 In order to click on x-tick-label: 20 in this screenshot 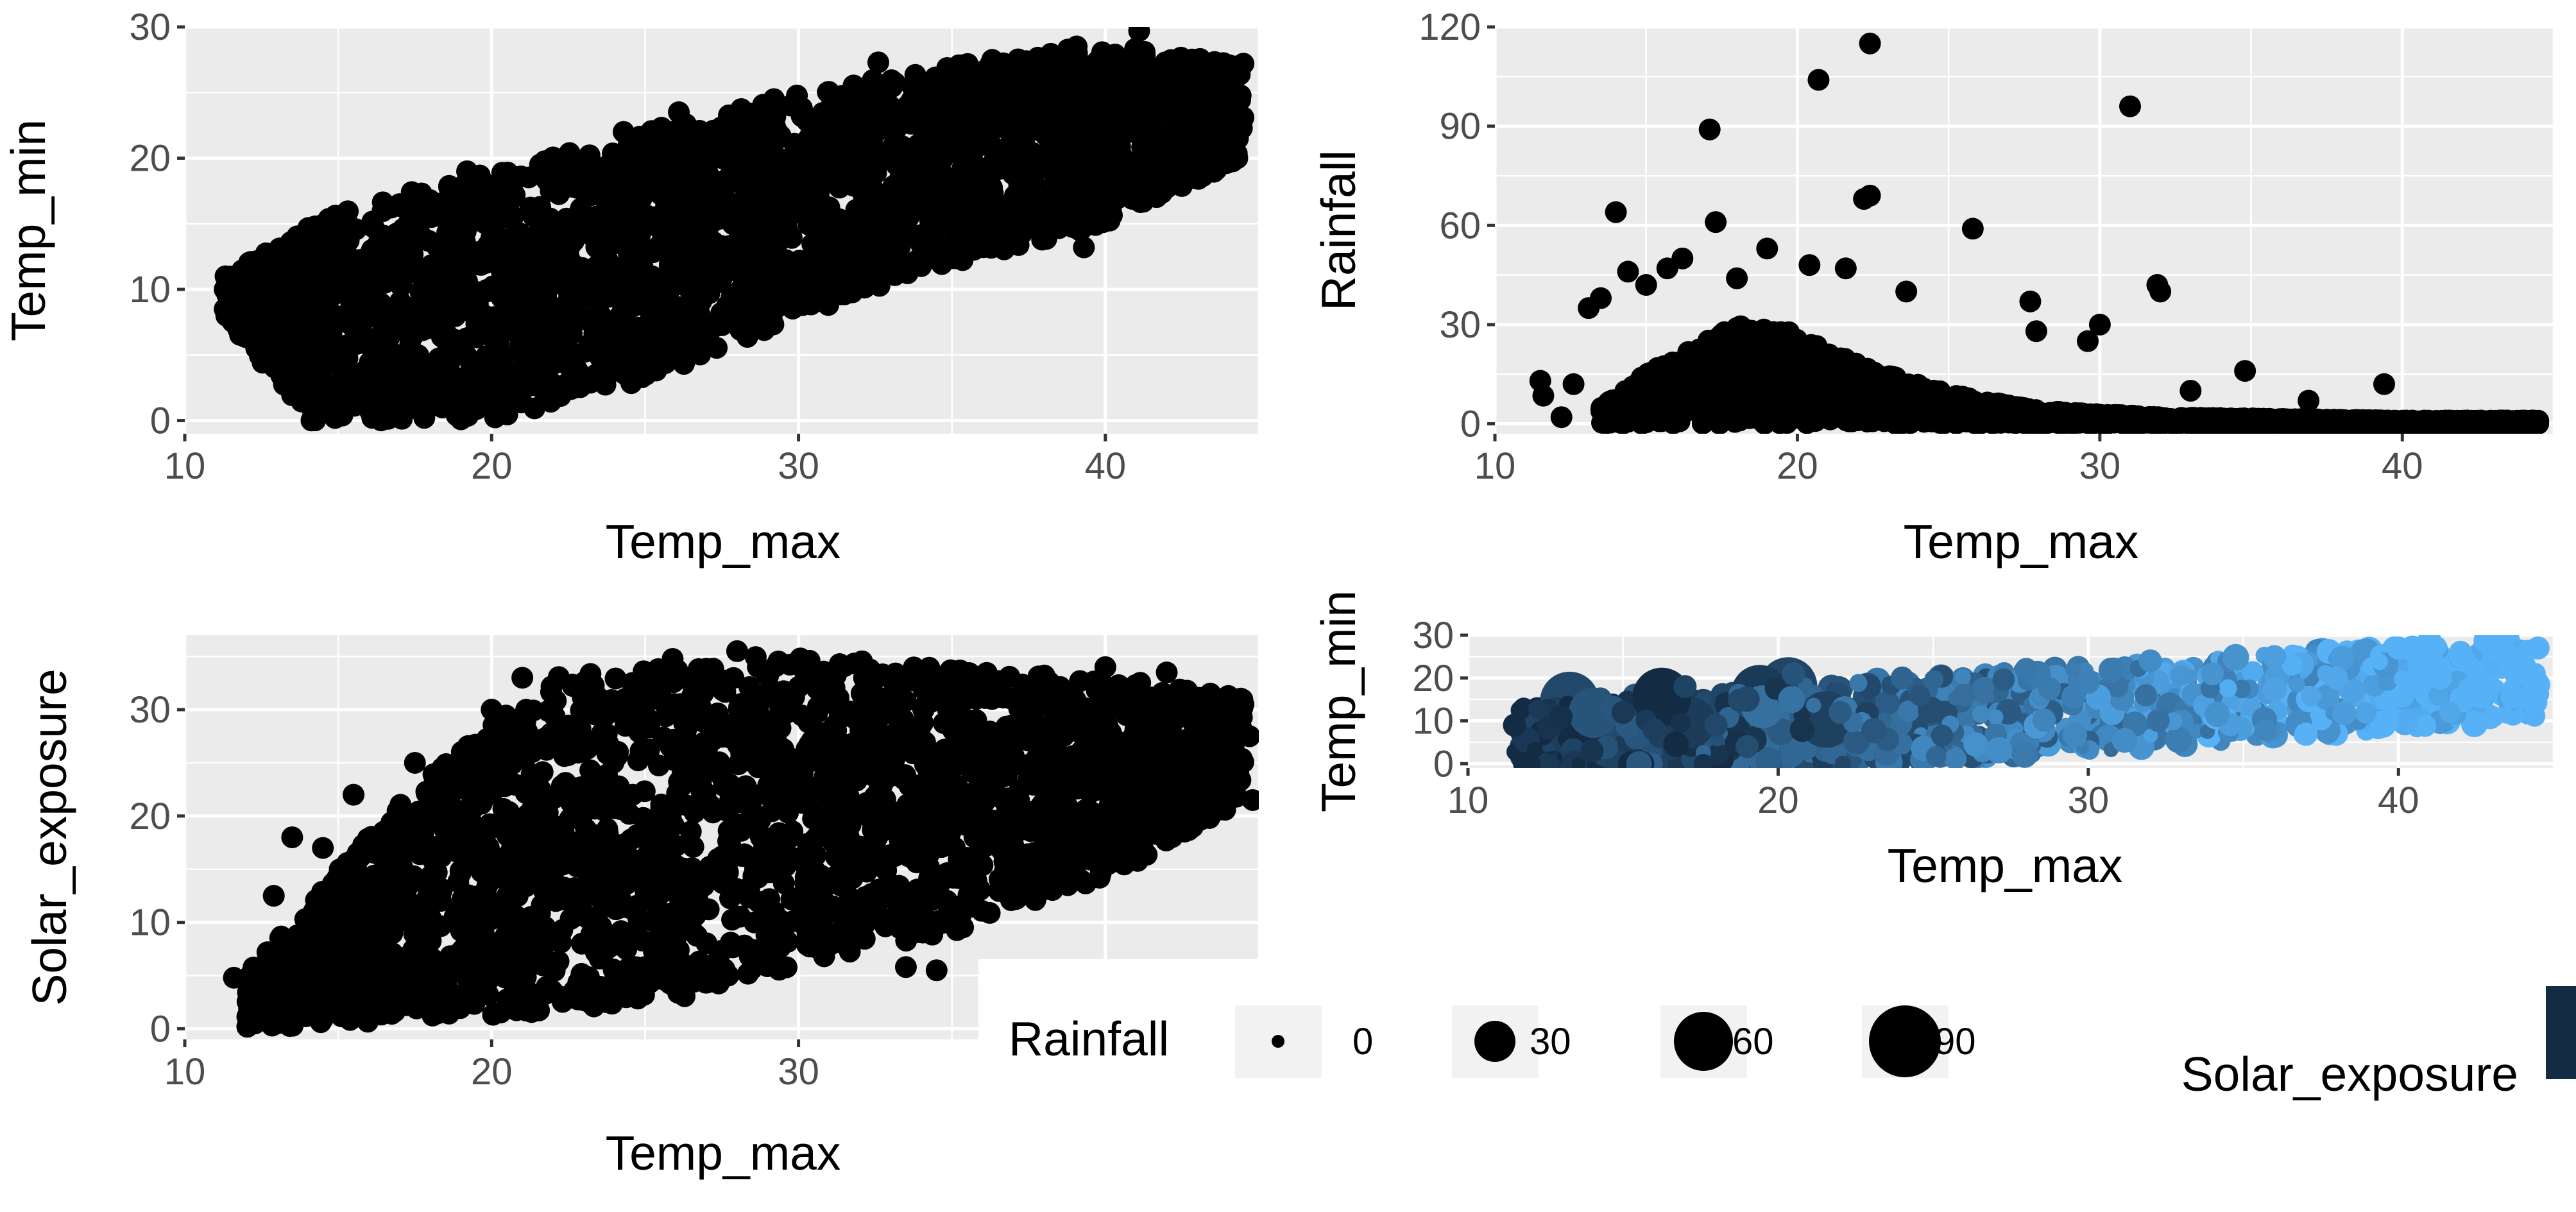, I will do `click(1797, 466)`.